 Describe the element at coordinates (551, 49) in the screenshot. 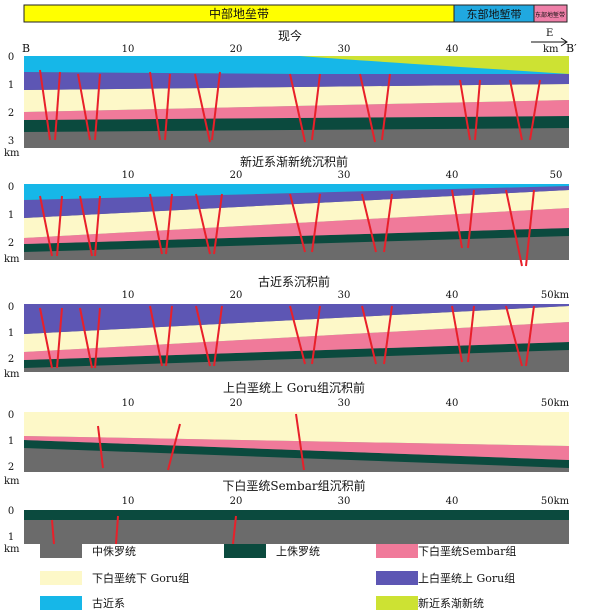

I see `x-unit-label: km` at that location.